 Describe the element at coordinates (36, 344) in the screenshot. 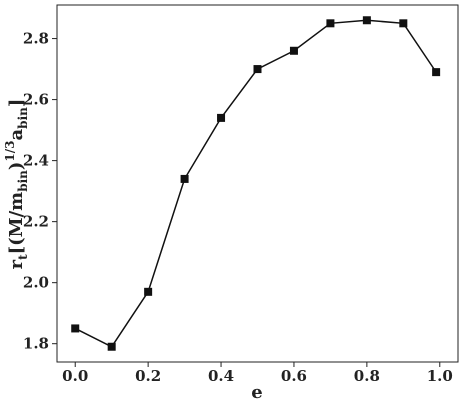

I see `y-tick-label: 1.8` at that location.